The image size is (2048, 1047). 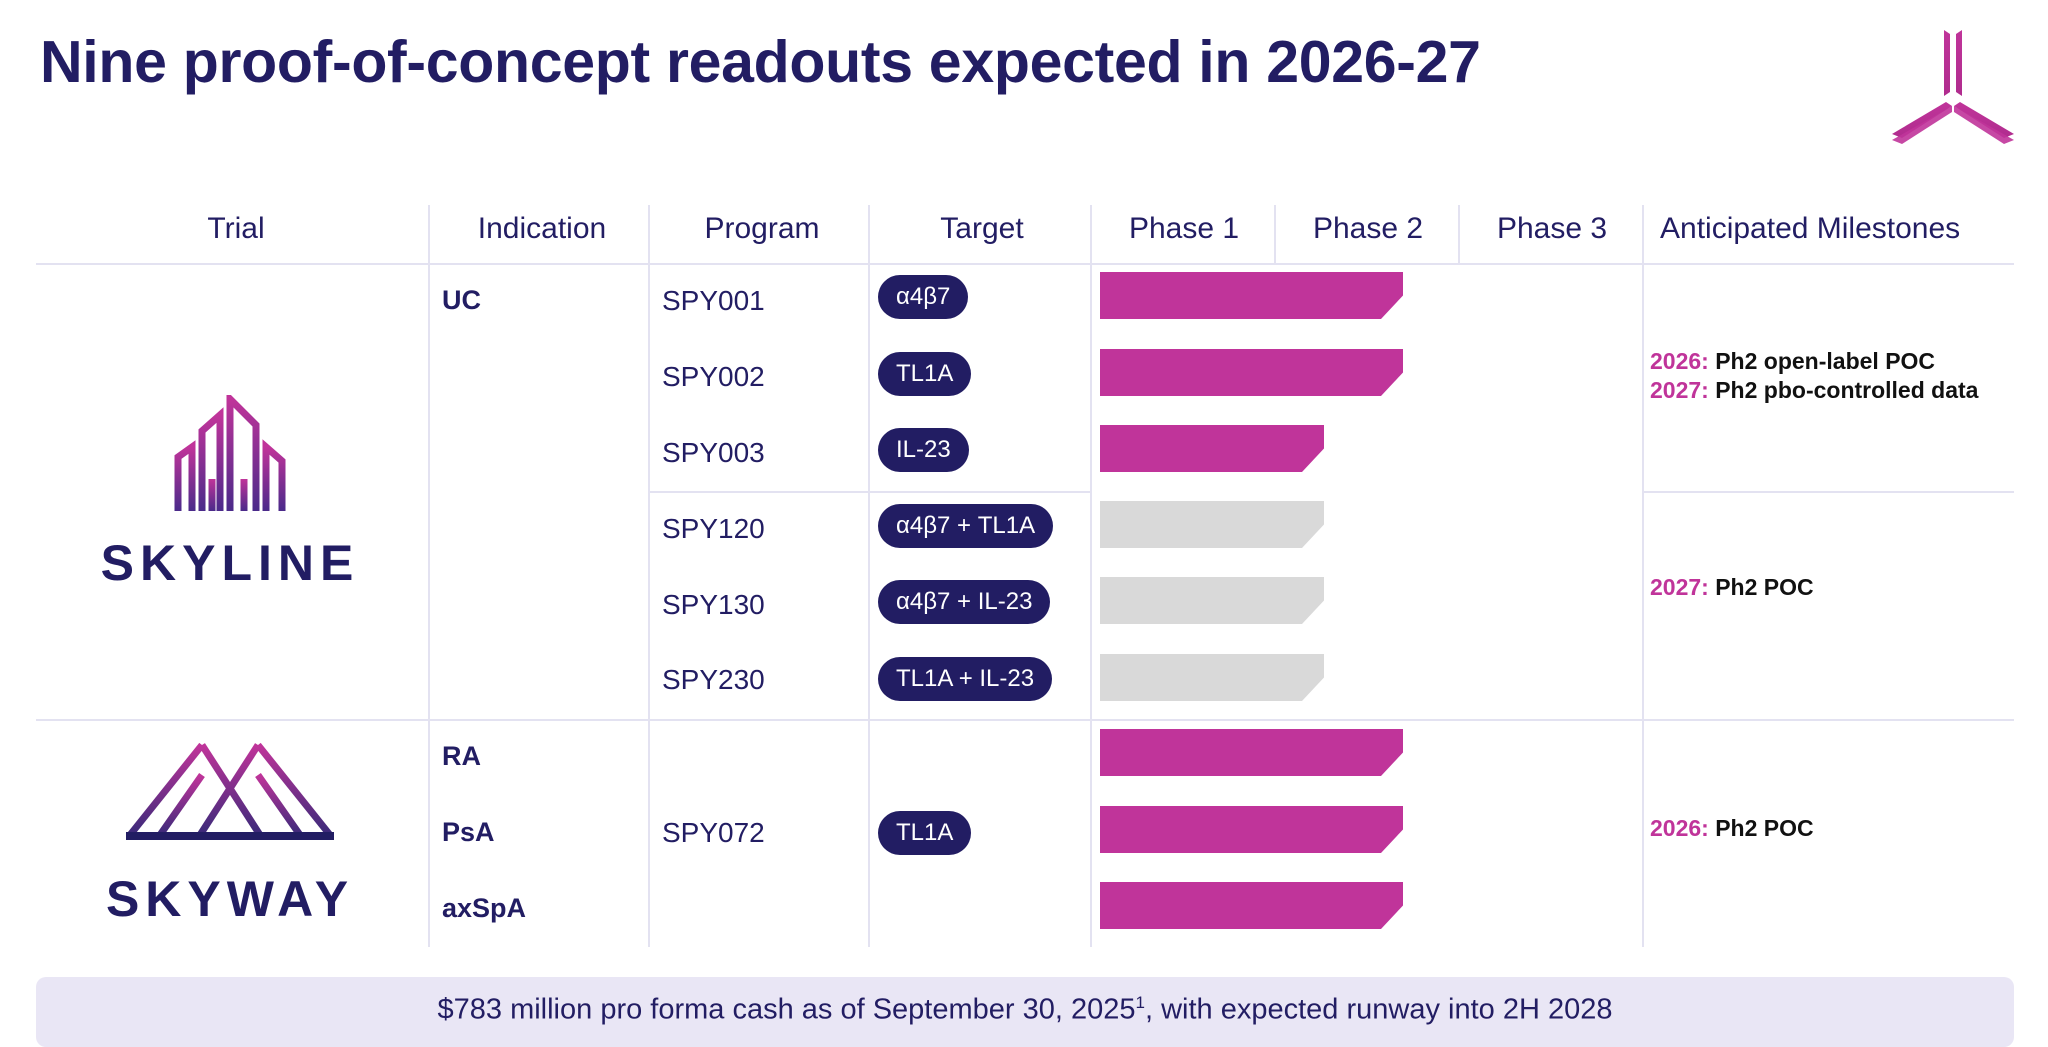 I want to click on milestone-line: 2027: Ph2 POC, so click(x=1732, y=587).